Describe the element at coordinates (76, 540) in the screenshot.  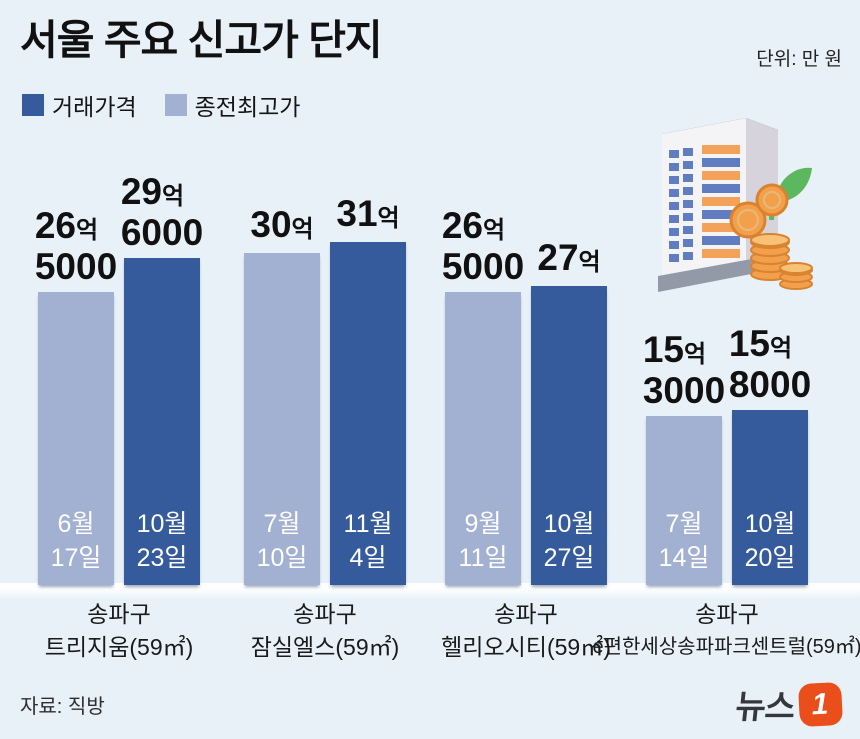
I see `bar-date-label: 6월 17일` at that location.